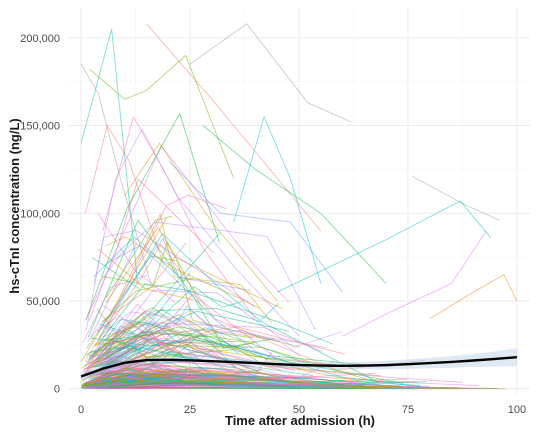  I want to click on y-tick-label: 200,000, so click(40, 39).